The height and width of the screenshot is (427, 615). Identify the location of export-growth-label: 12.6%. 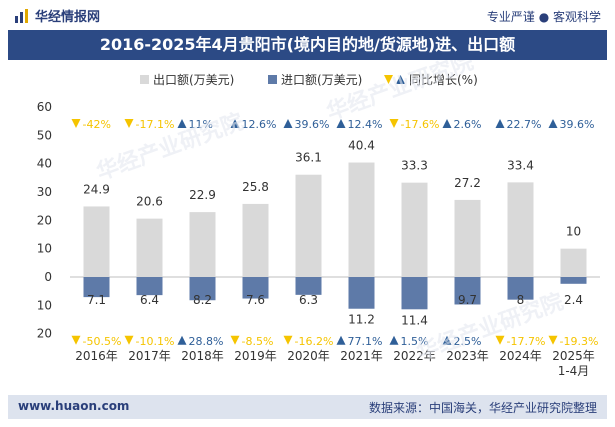
(259, 124).